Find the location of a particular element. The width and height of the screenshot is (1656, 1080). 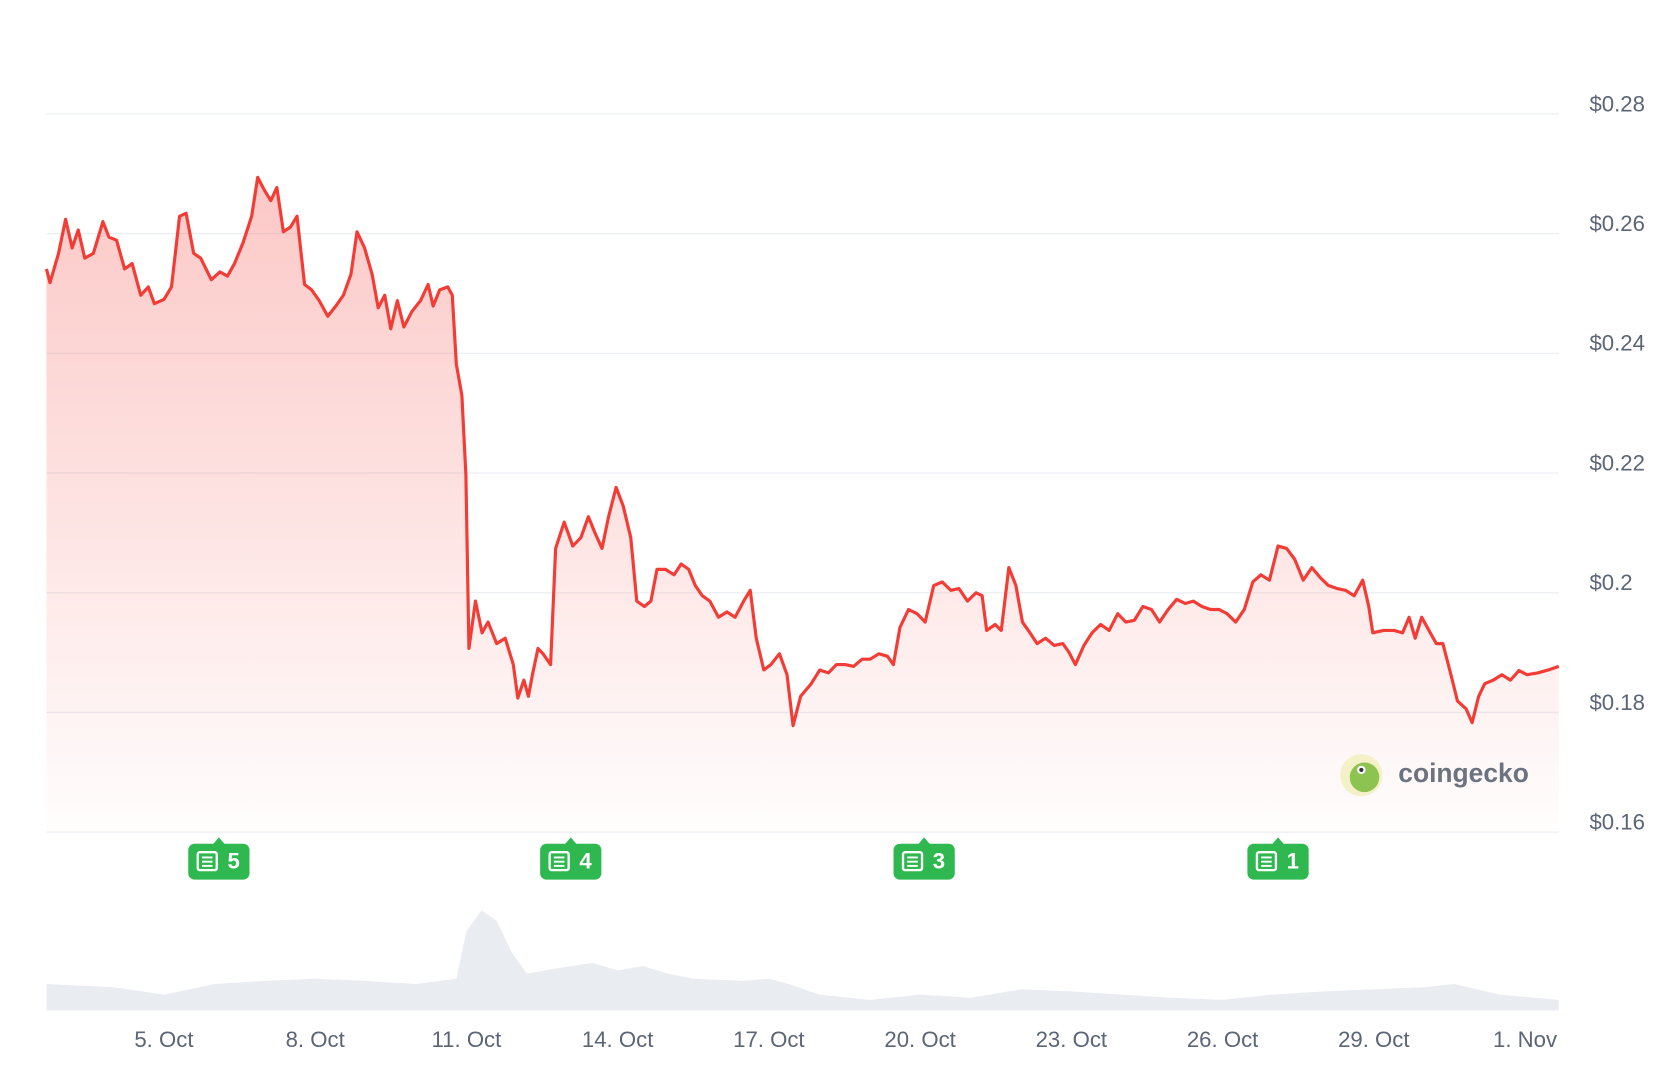

y-tick-label: $0.28 is located at coordinates (1616, 103).